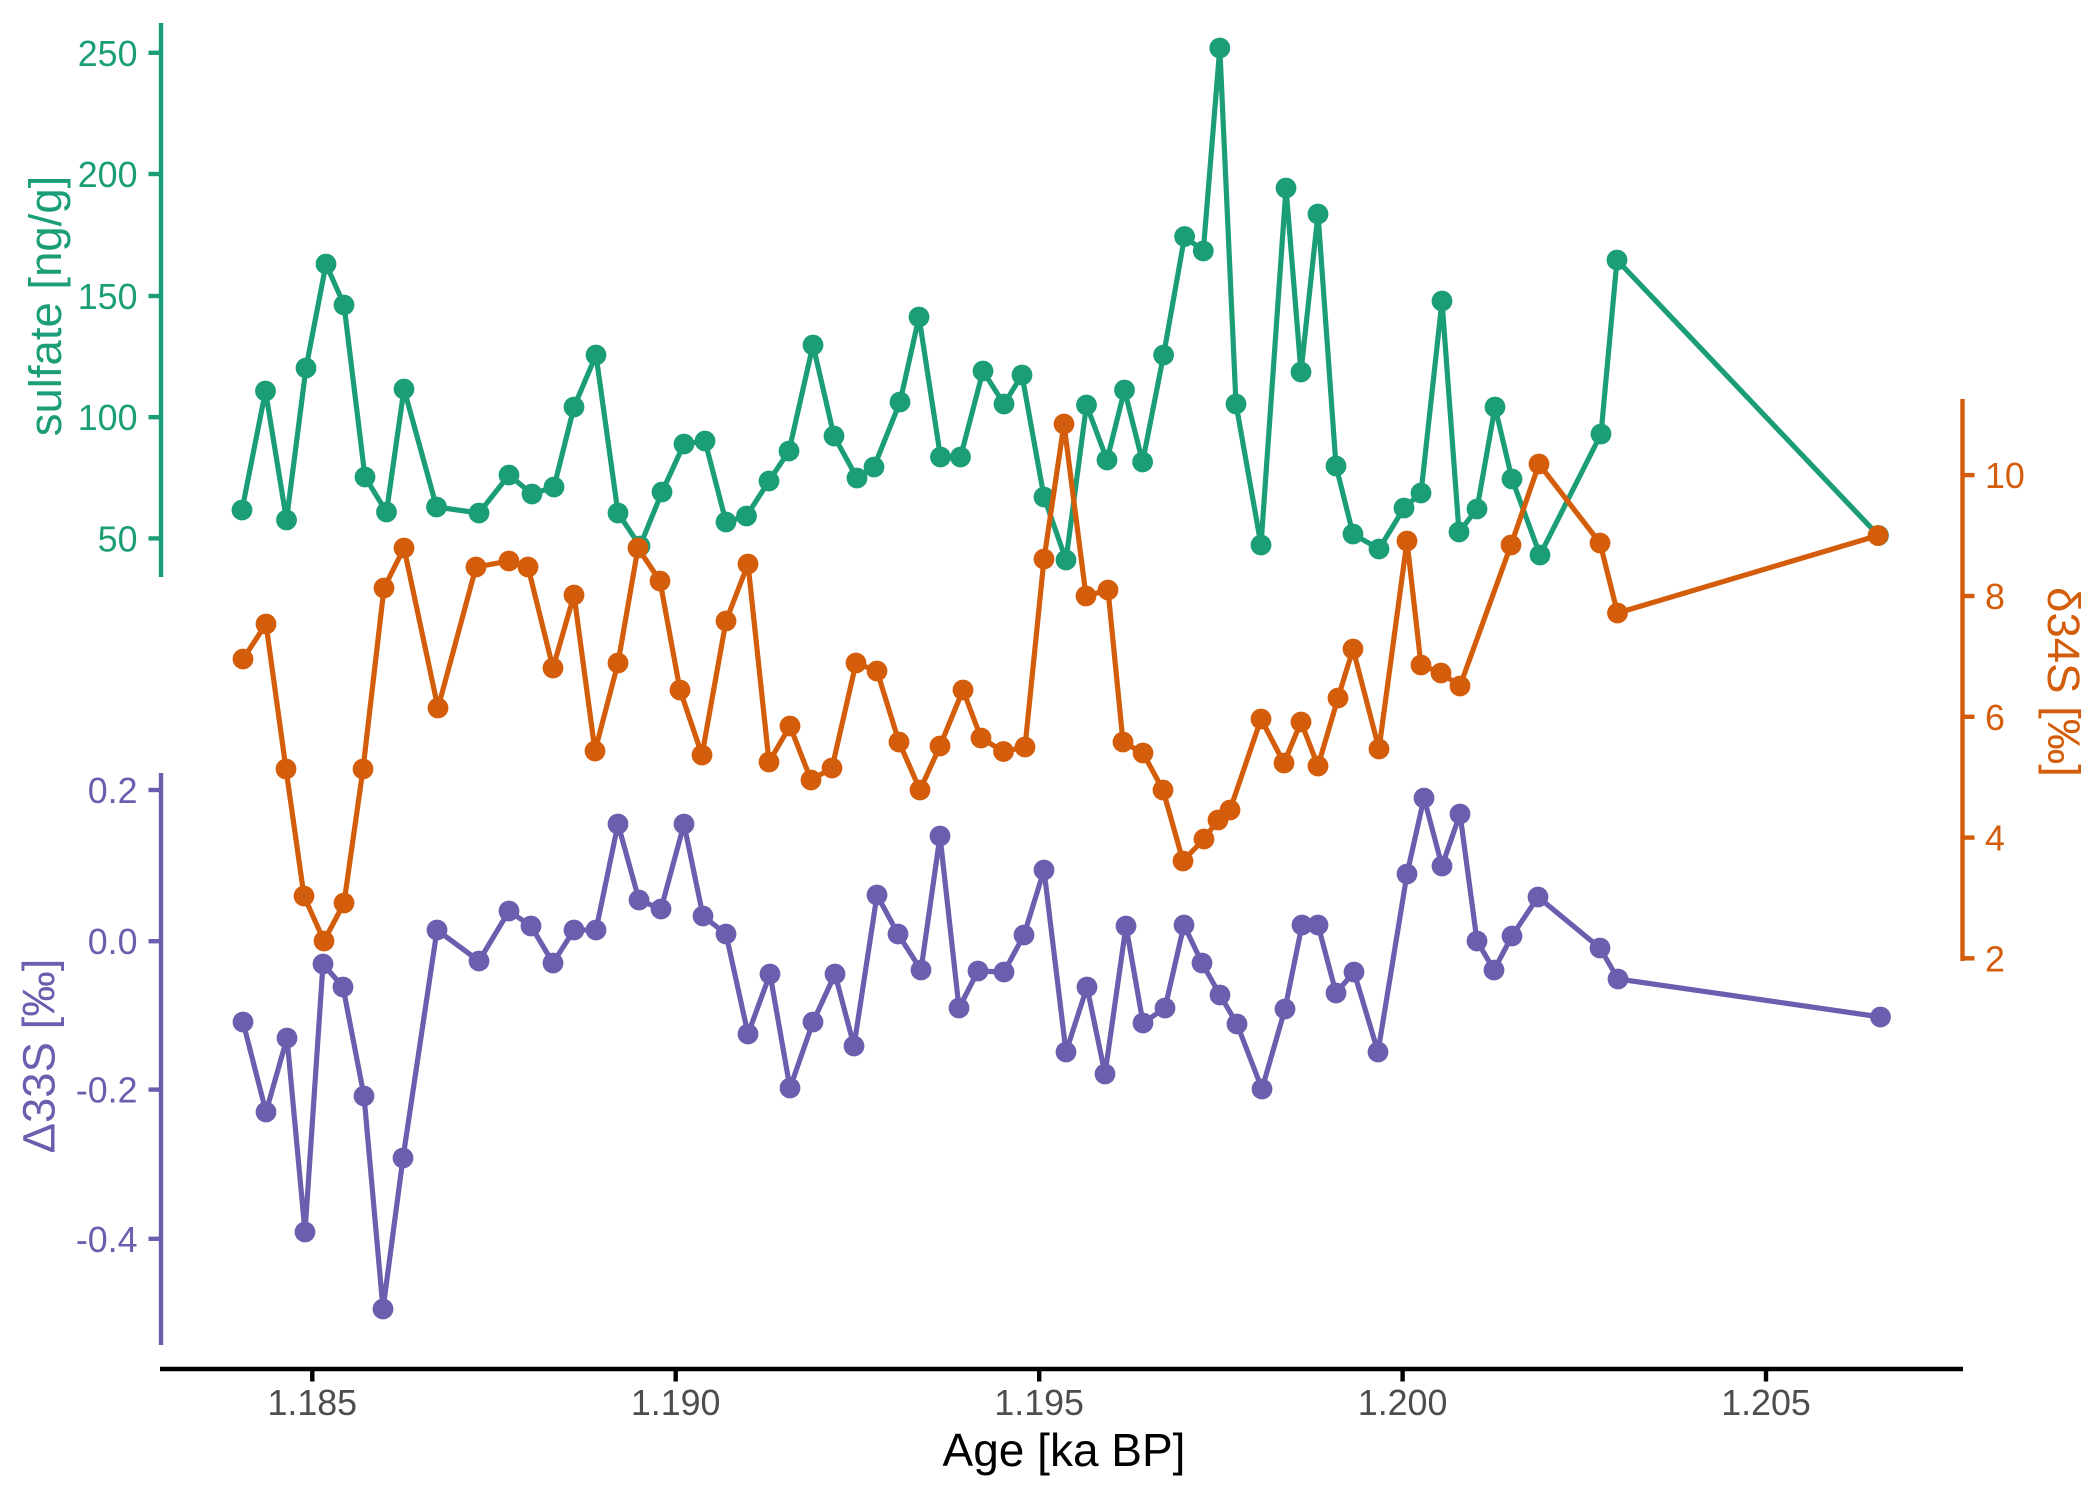  Describe the element at coordinates (107, 1240) in the screenshot. I see `svg-text: -0.4` at that location.